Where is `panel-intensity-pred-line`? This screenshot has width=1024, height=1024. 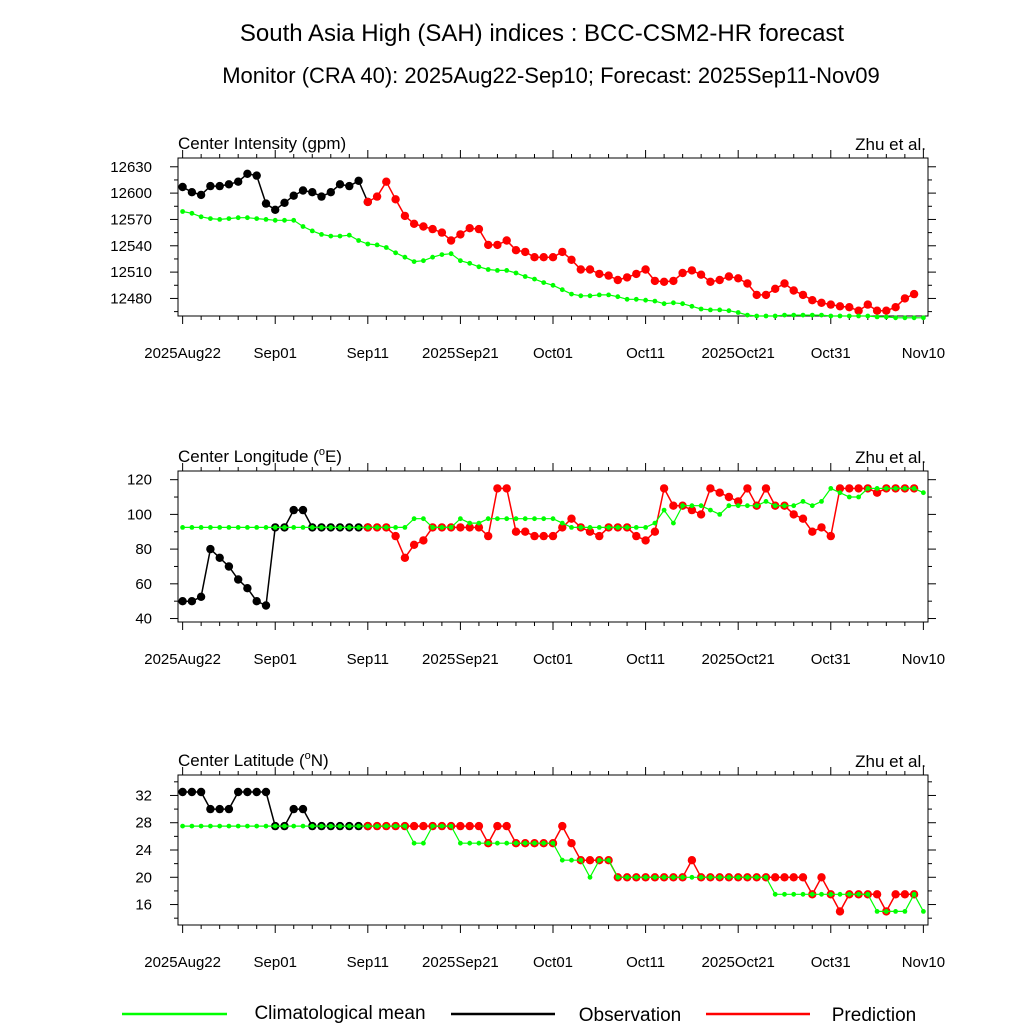
panel-intensity-pred-line is located at coordinates (641, 246).